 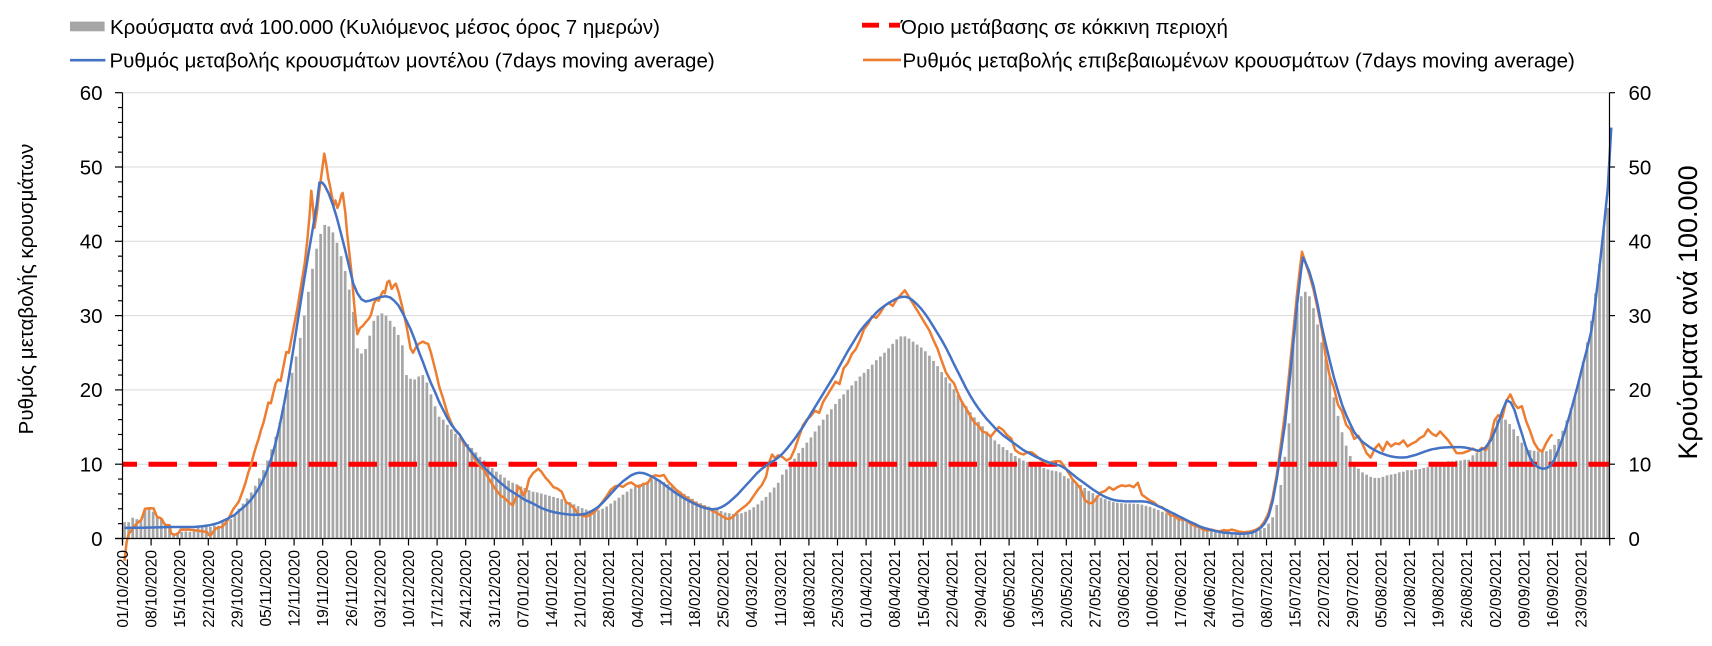 What do you see at coordinates (1124, 589) in the screenshot?
I see `svg-text: 03/06/2021` at bounding box center [1124, 589].